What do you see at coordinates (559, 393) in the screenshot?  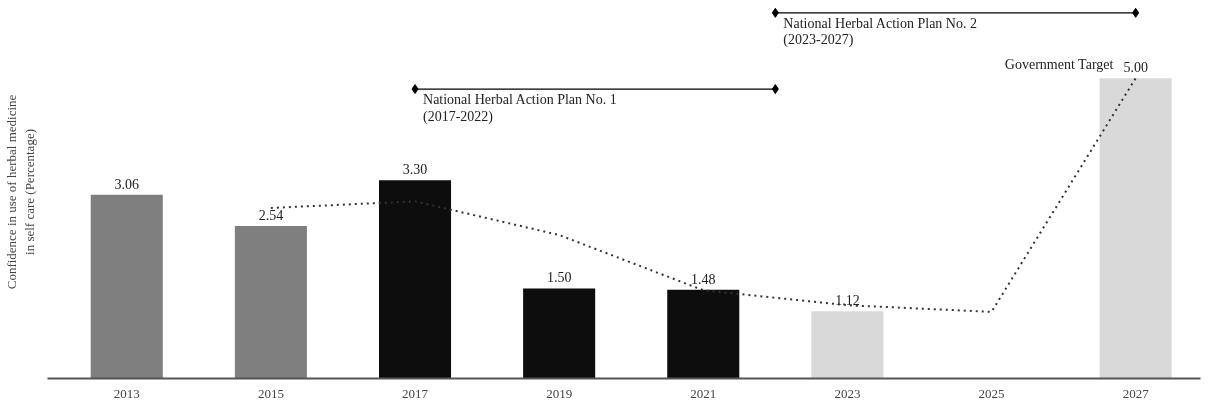 I see `x-tick-label: 2019` at bounding box center [559, 393].